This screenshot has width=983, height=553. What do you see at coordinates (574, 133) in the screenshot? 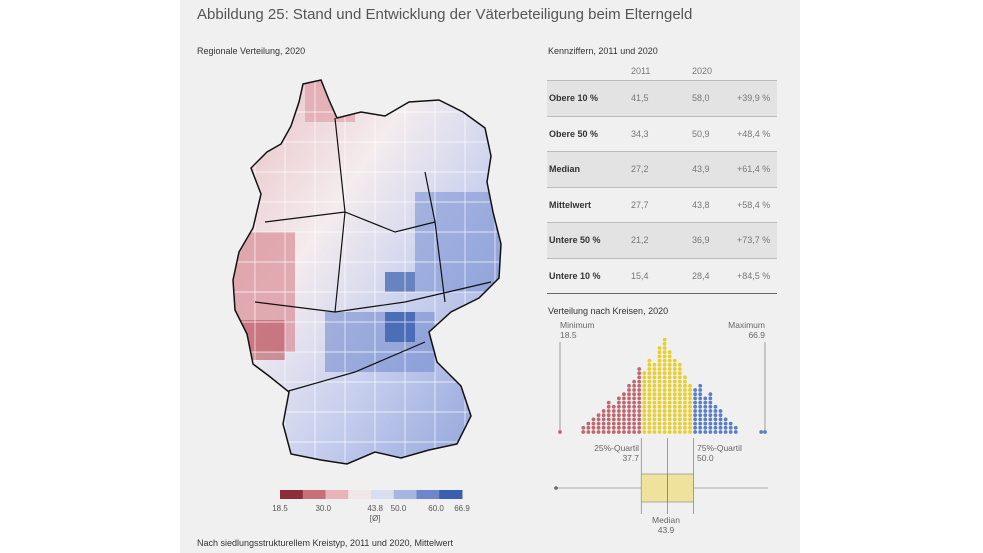
I see `row-label: Obere 50 %` at bounding box center [574, 133].